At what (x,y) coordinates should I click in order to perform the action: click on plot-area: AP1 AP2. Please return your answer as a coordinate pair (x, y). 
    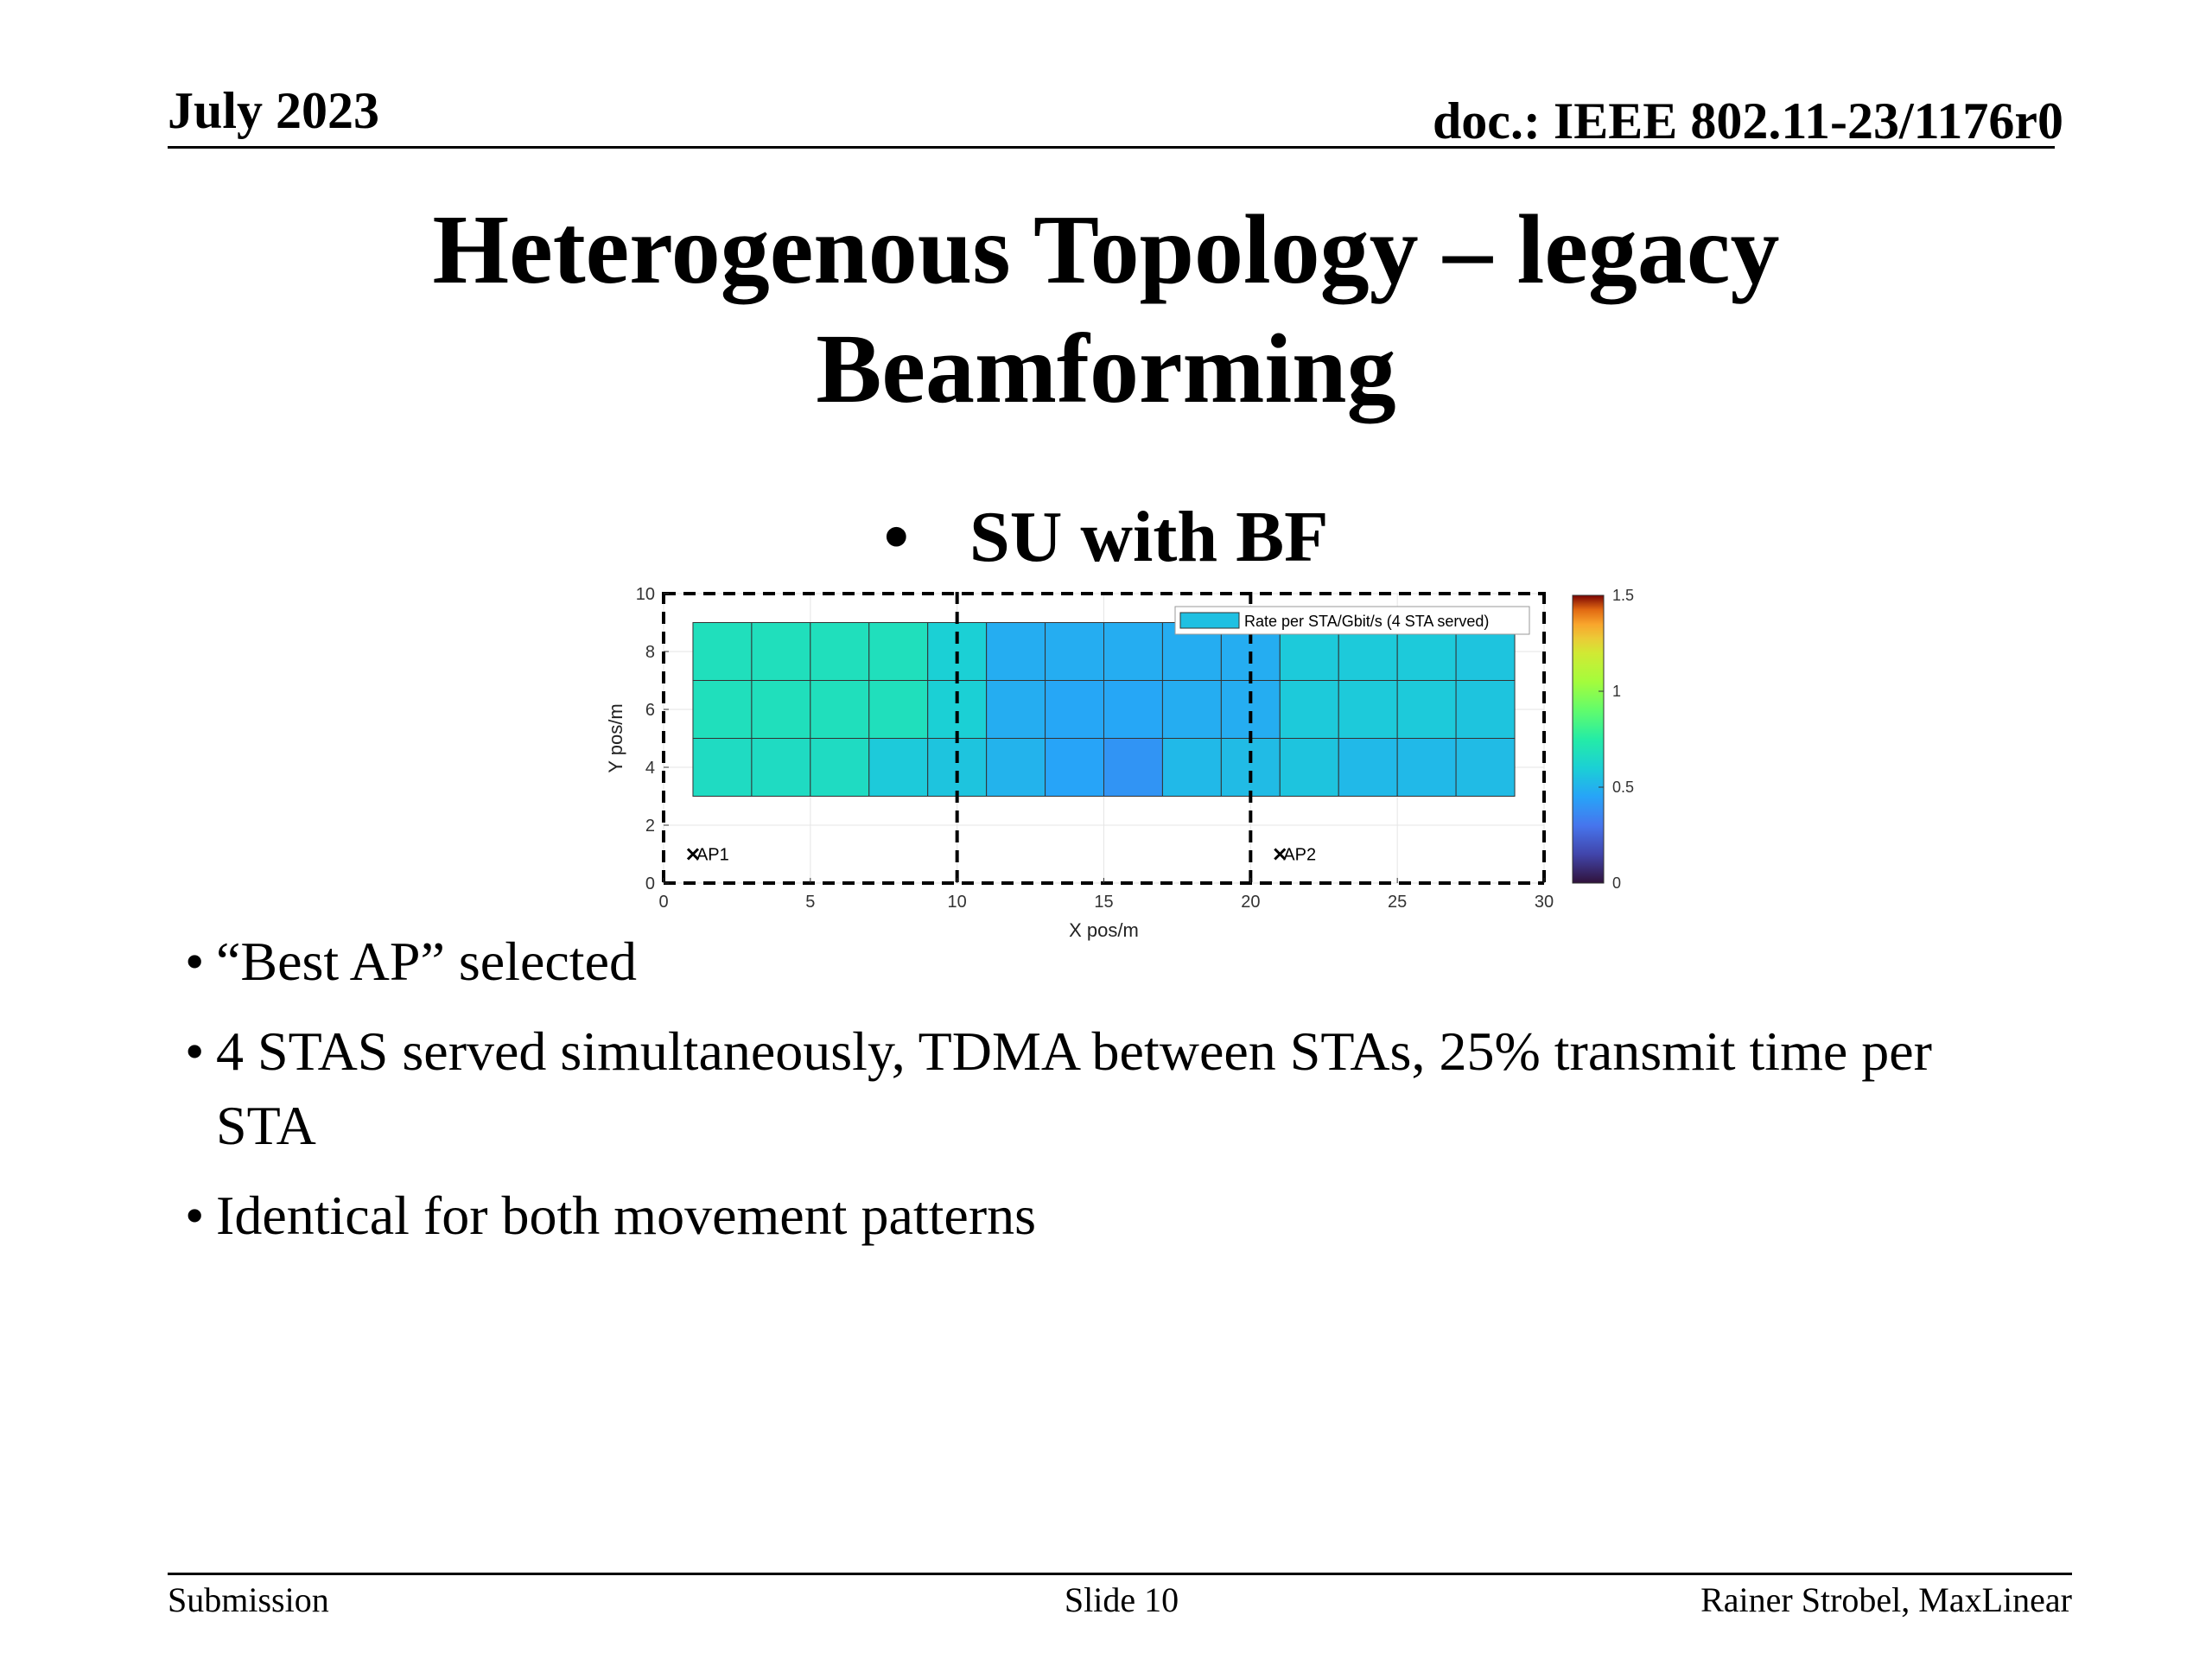
    Looking at the image, I should click on (1104, 738).